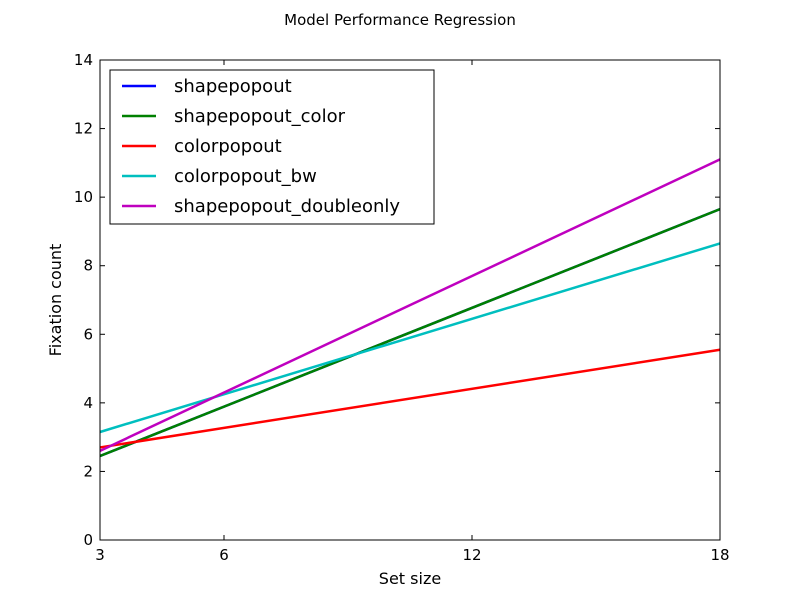 This screenshot has height=600, width=800. What do you see at coordinates (88, 540) in the screenshot?
I see `y-tick-label: 0` at bounding box center [88, 540].